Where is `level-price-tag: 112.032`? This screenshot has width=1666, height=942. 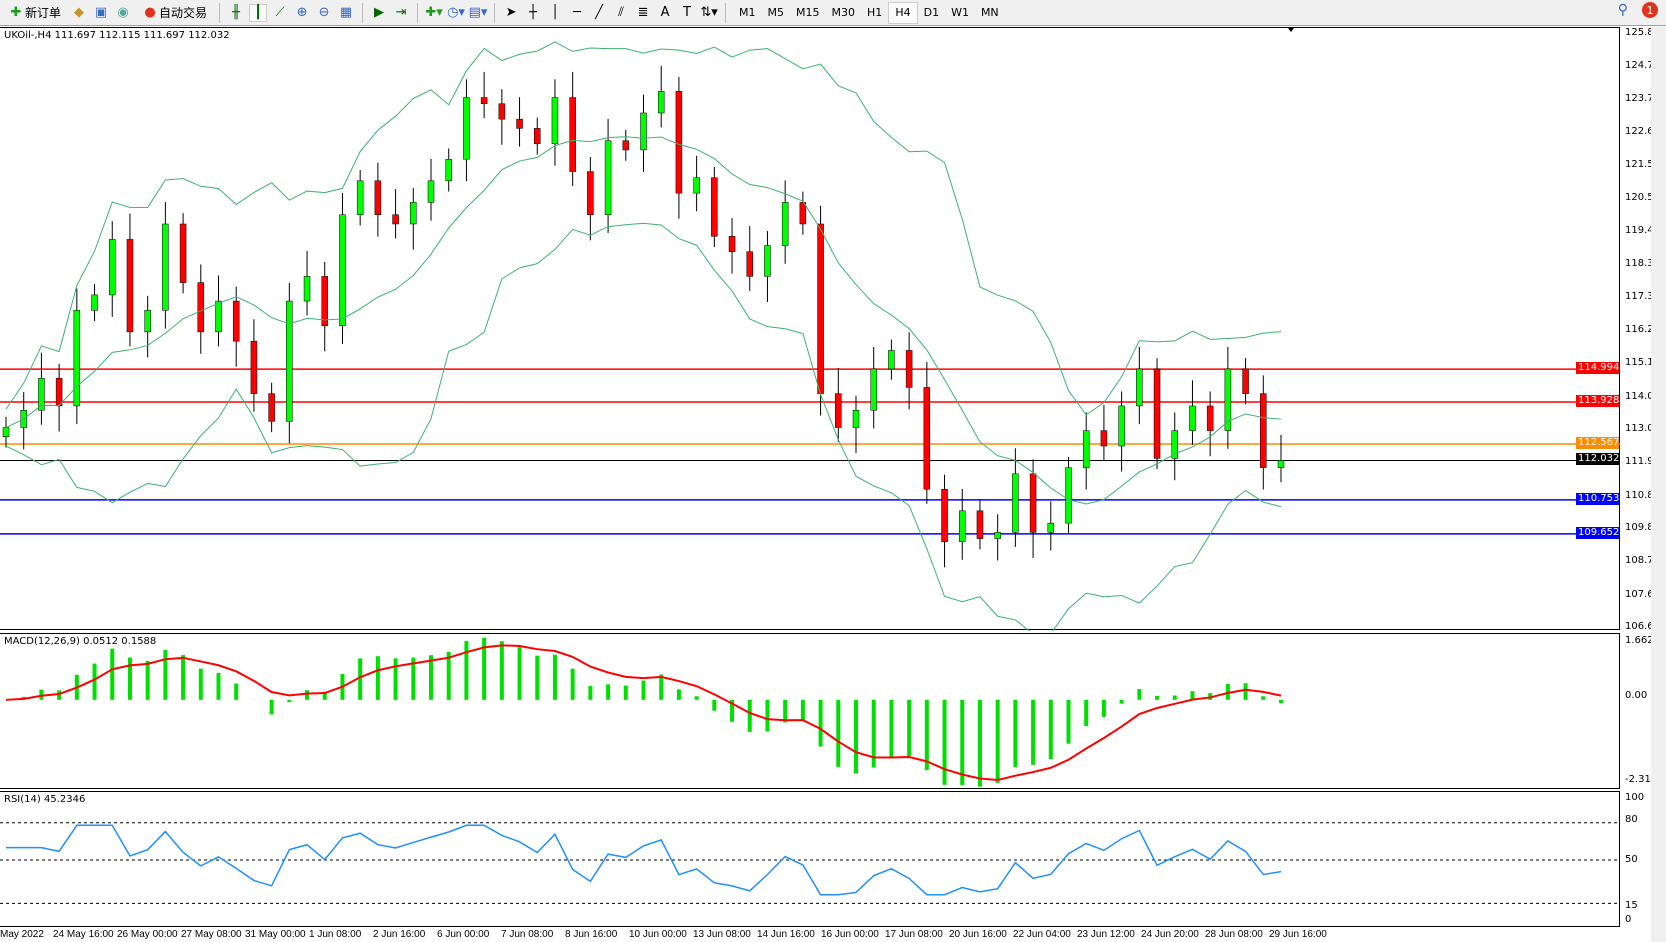
level-price-tag: 112.032 is located at coordinates (1598, 459).